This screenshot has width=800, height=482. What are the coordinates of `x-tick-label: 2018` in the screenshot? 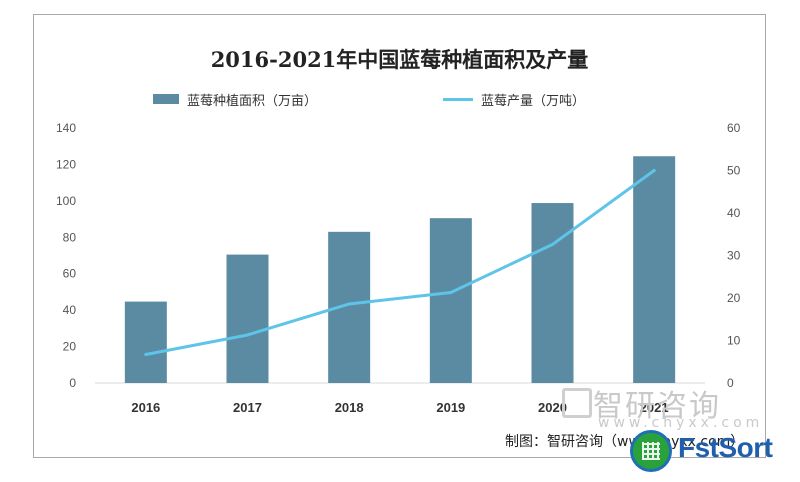 It's located at (349, 407).